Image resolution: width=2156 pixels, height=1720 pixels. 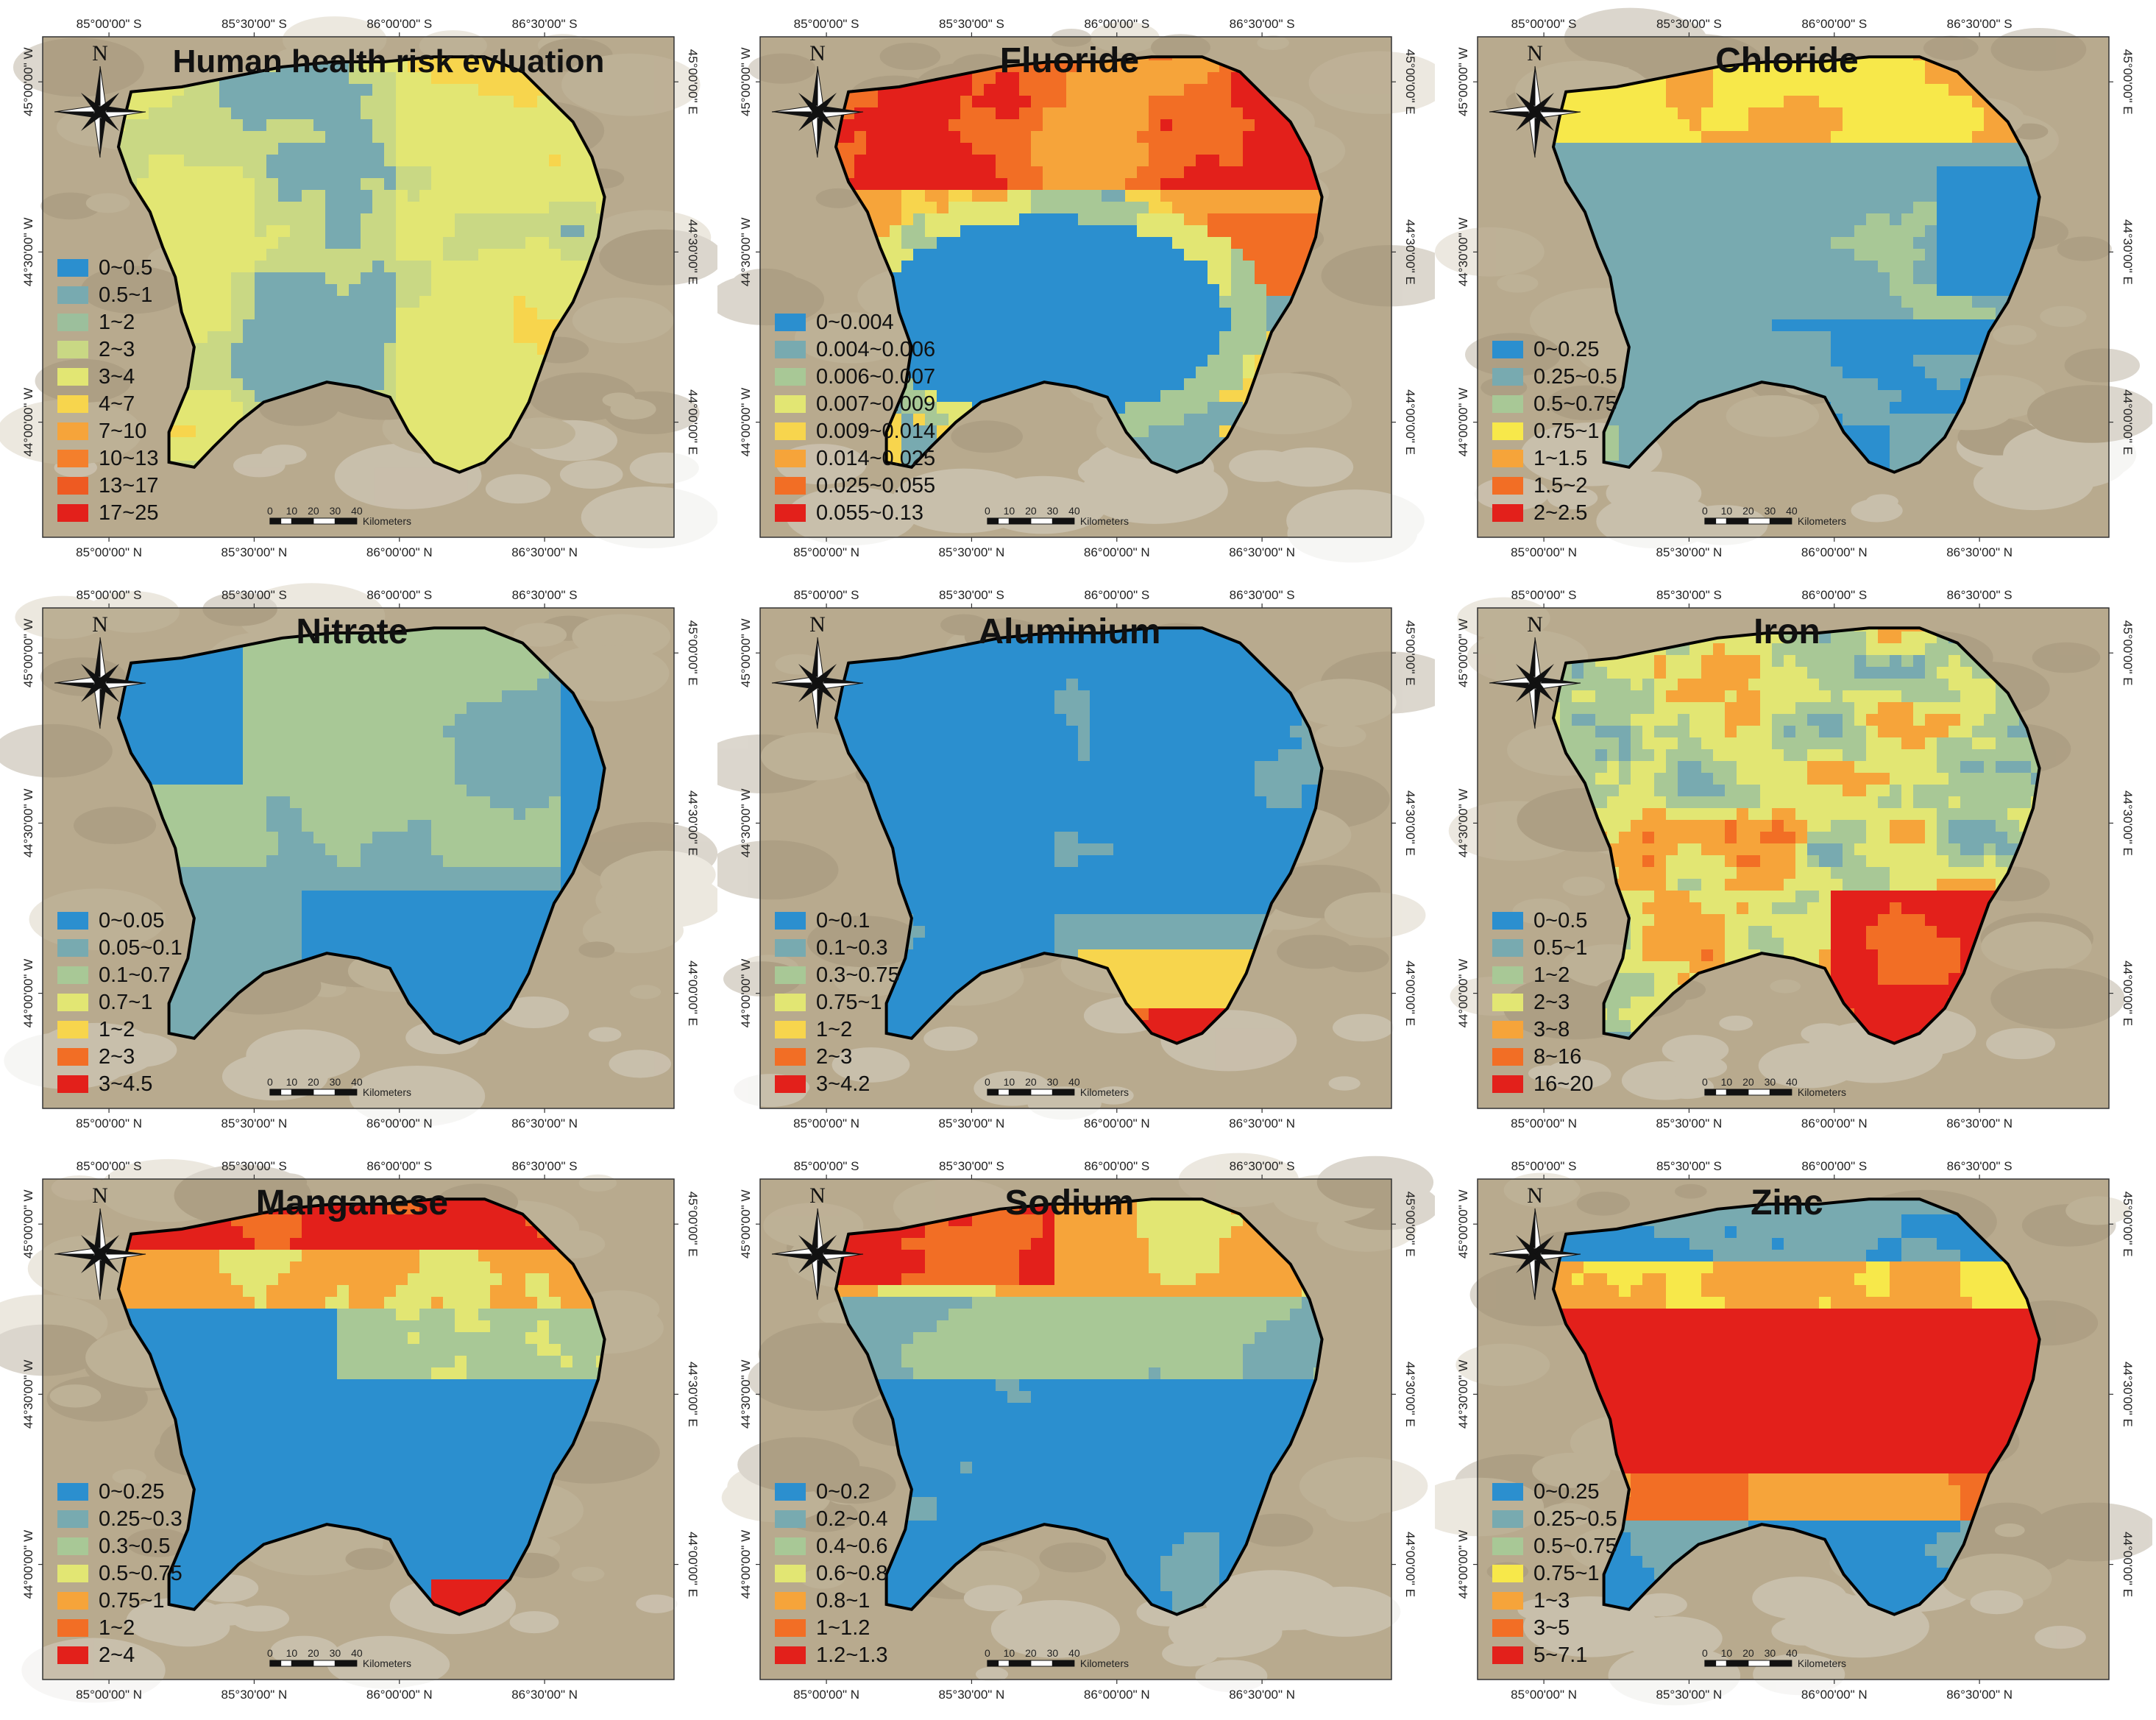 What do you see at coordinates (135, 975) in the screenshot?
I see `legend-label: 0.1~0.7` at bounding box center [135, 975].